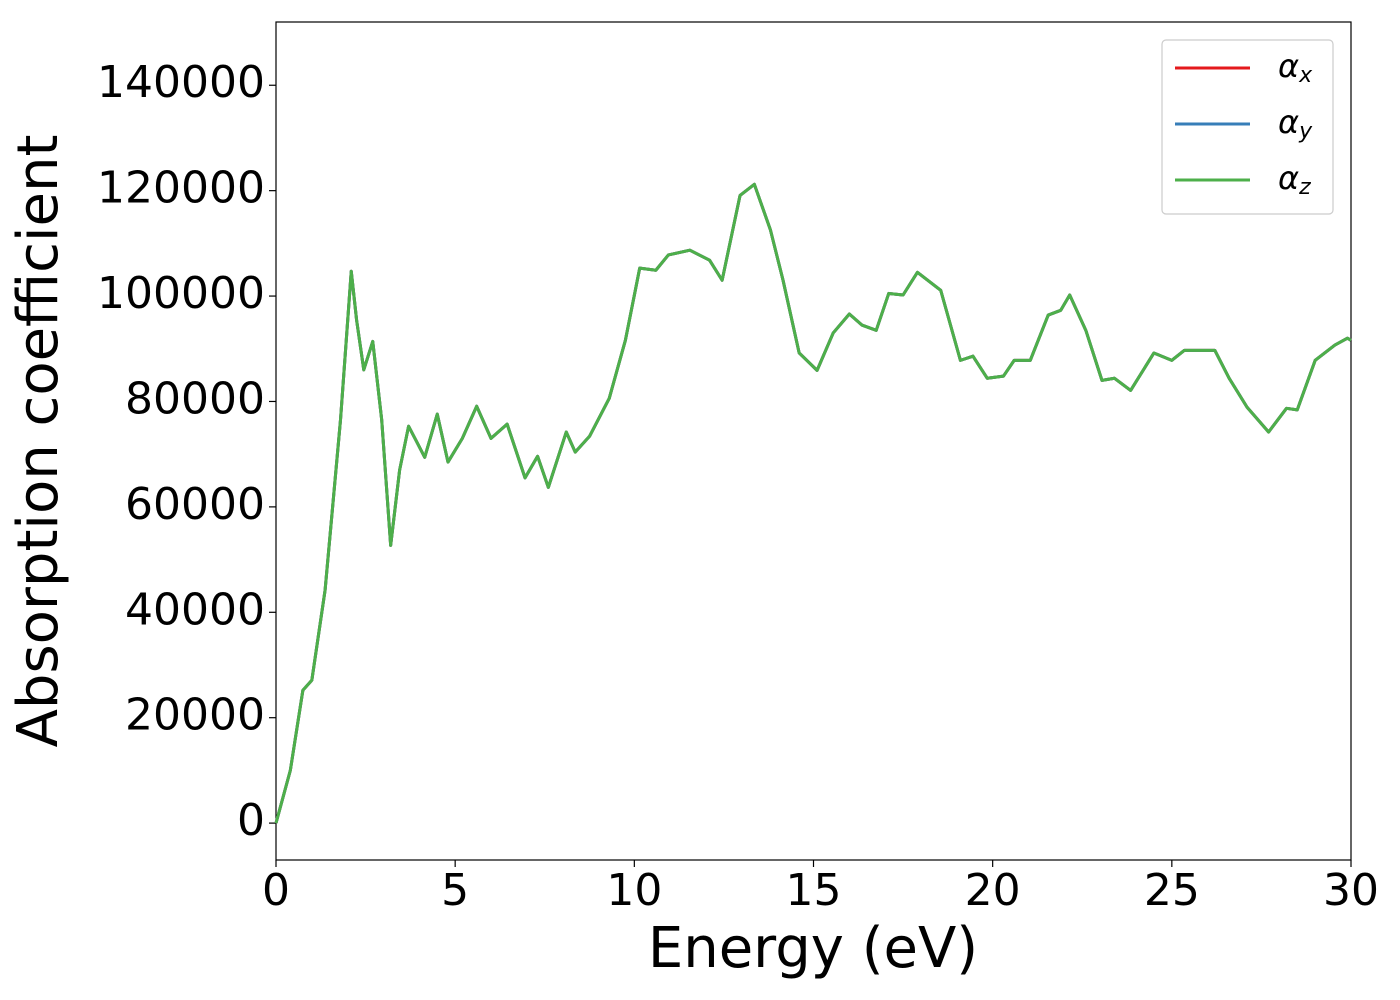  Describe the element at coordinates (455, 890) in the screenshot. I see `x-tick-label: 5` at that location.